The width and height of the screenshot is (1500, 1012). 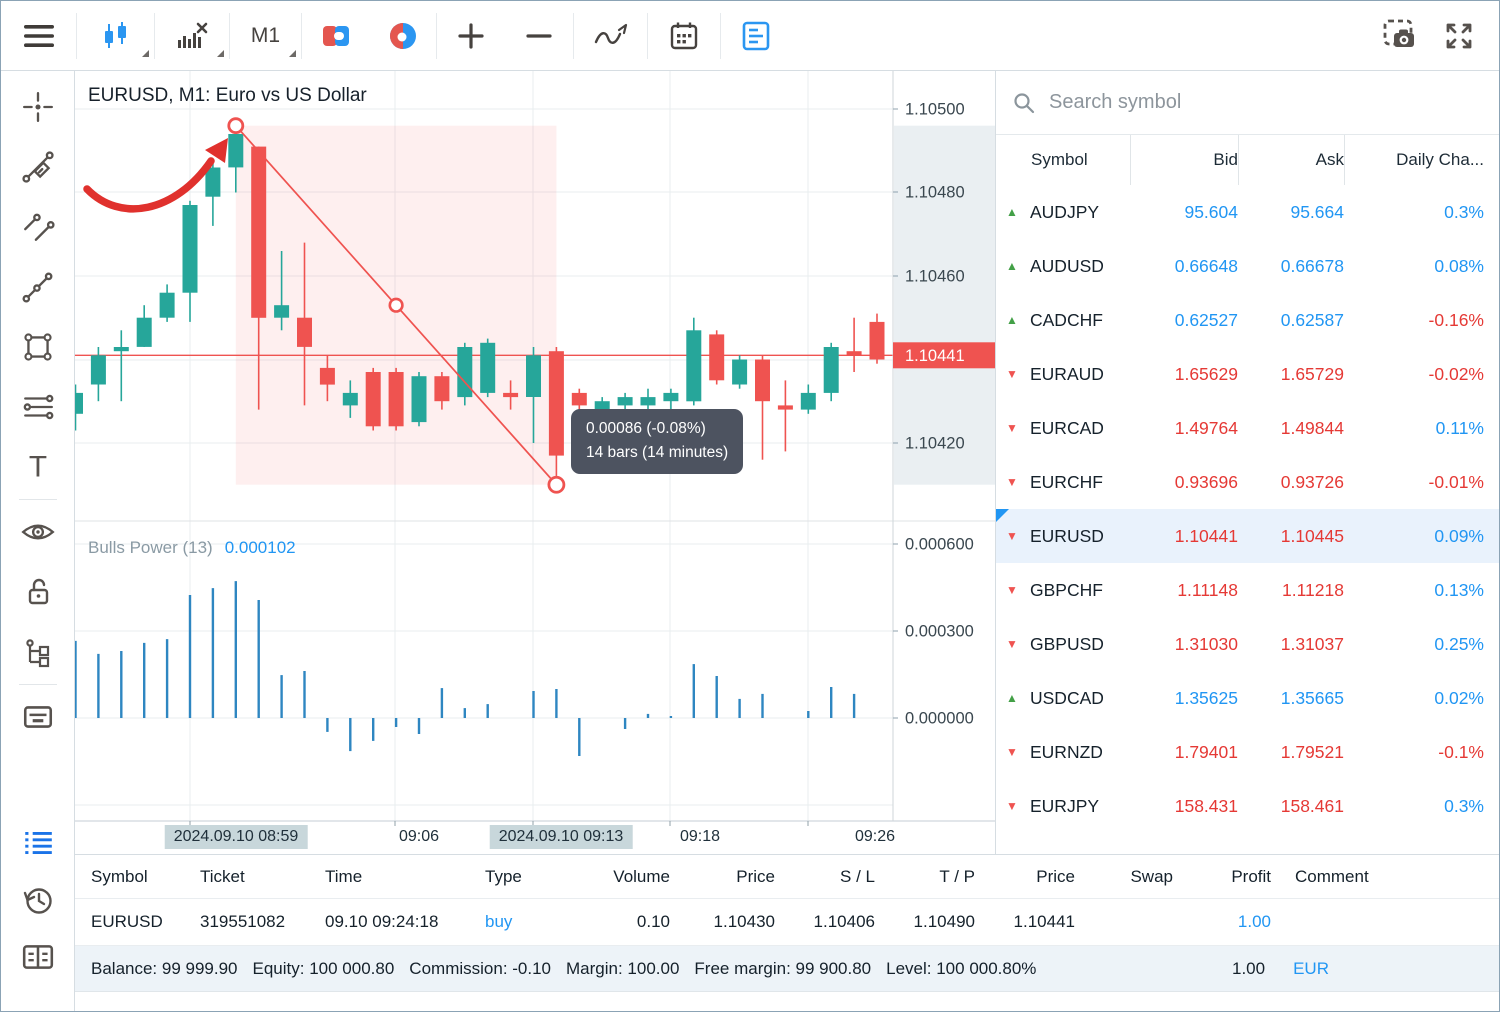 I want to click on volumes-off-icon, so click(x=193, y=35).